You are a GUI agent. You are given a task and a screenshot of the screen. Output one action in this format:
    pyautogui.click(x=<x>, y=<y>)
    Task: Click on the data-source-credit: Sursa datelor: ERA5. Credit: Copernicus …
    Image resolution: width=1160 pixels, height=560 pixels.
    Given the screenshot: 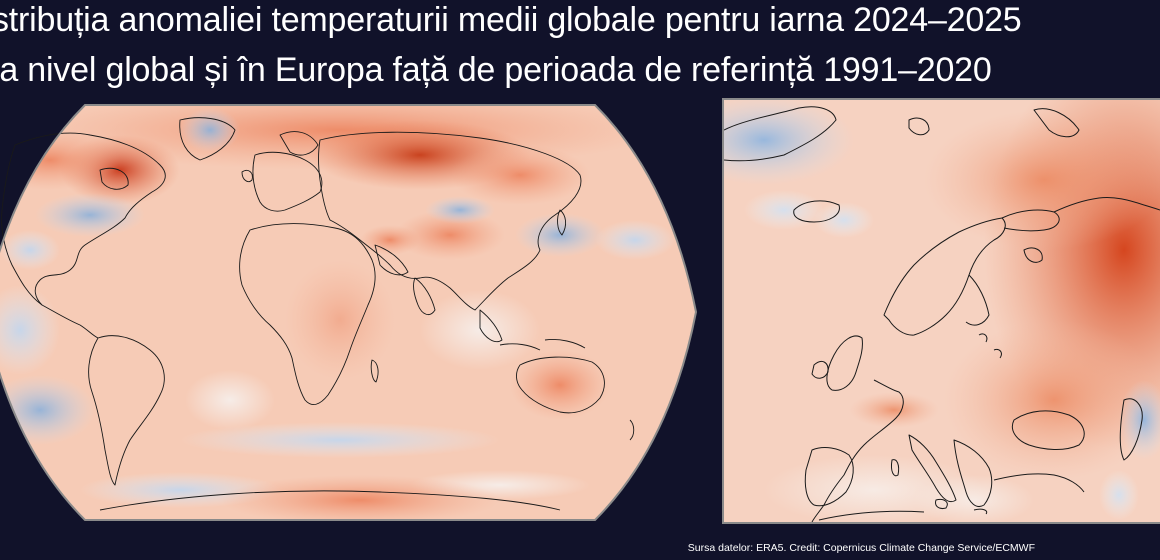 What is the action you would take?
    pyautogui.click(x=861, y=548)
    